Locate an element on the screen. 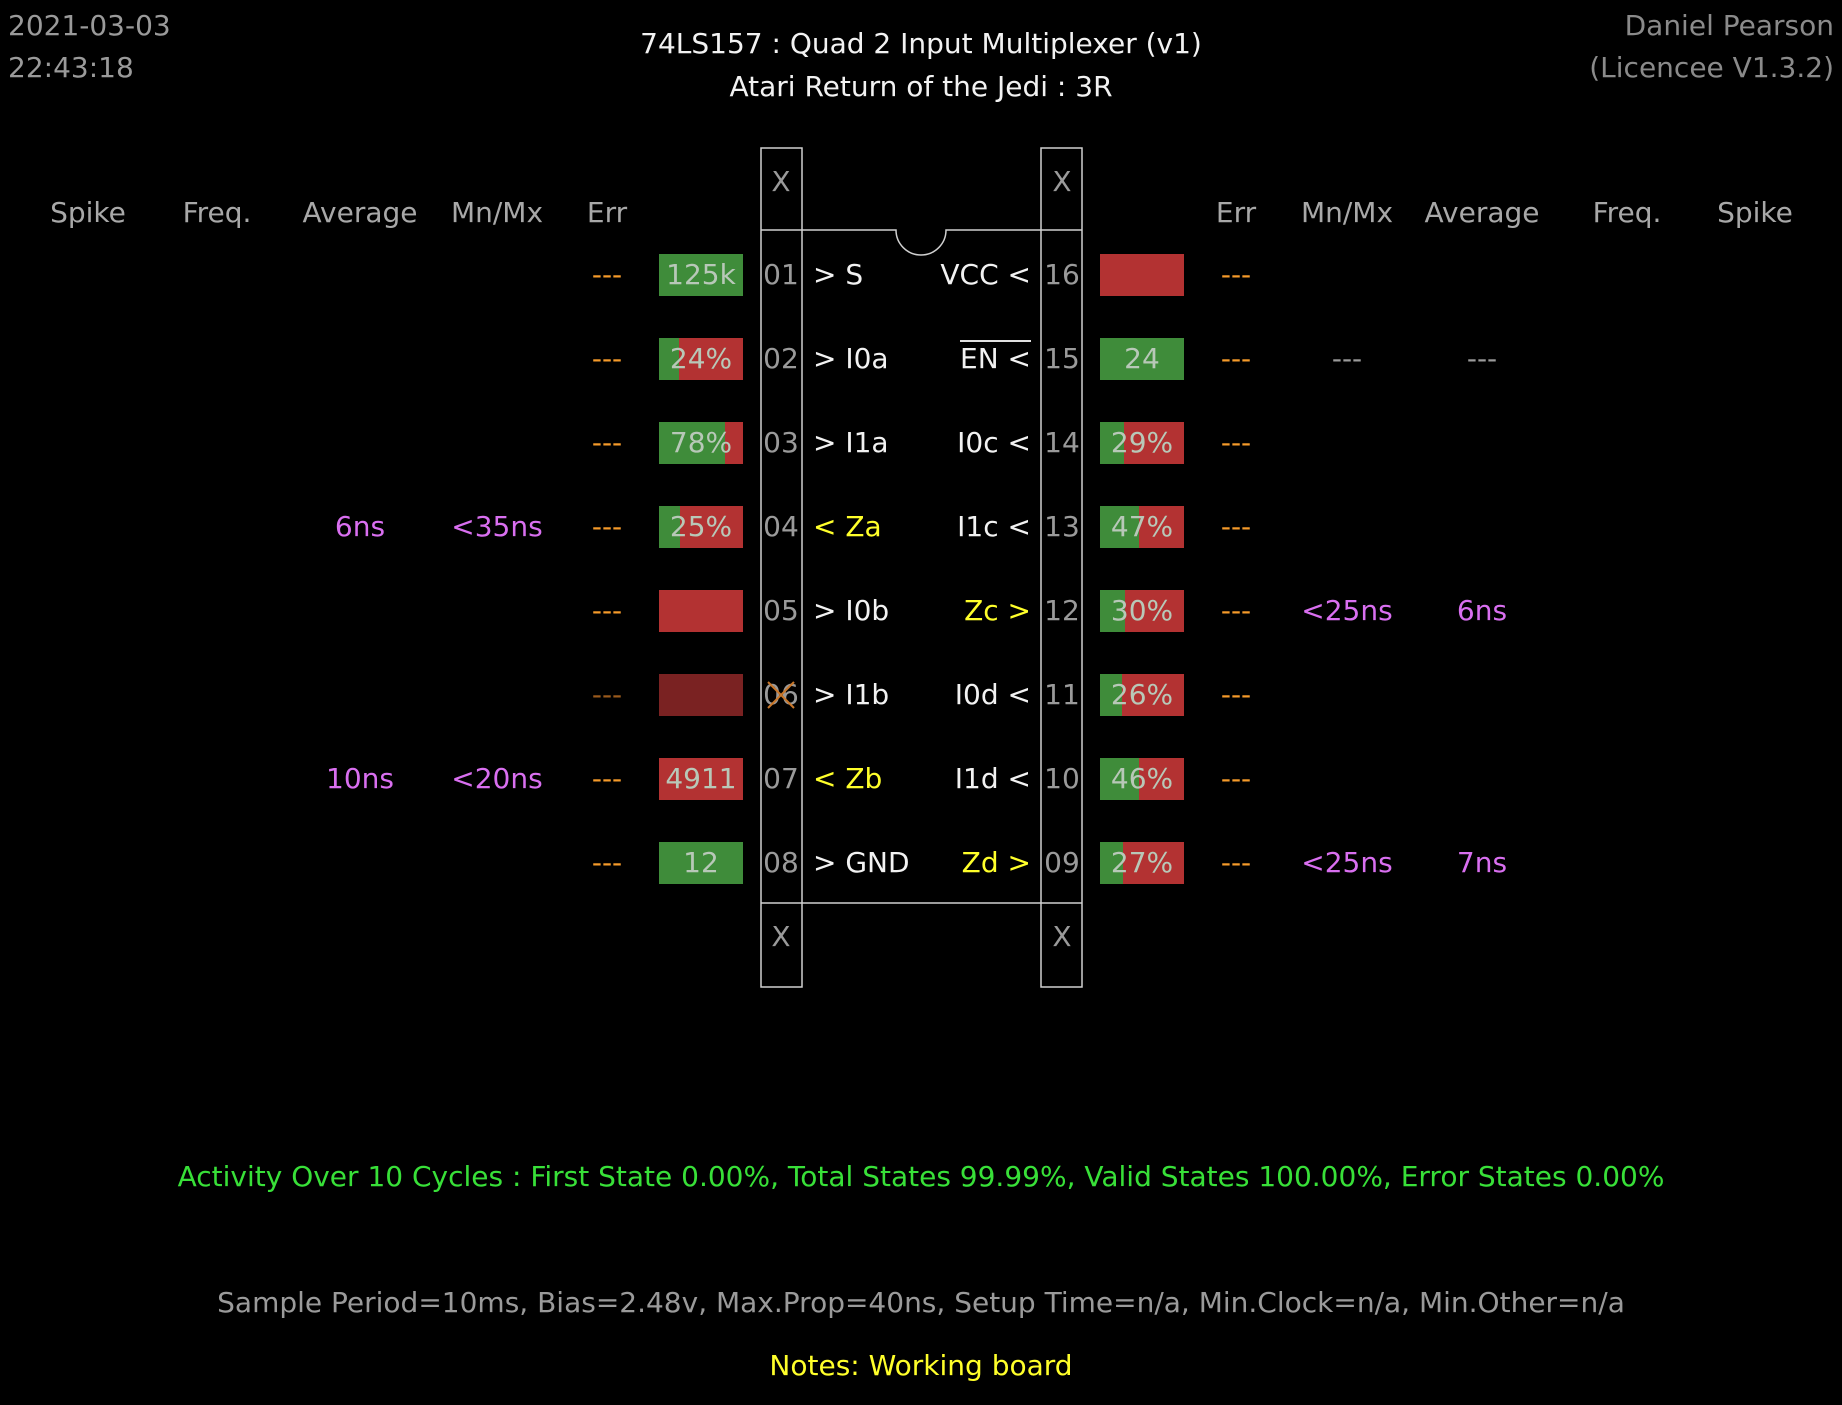  pin-04-average: 6ns is located at coordinates (360, 526).